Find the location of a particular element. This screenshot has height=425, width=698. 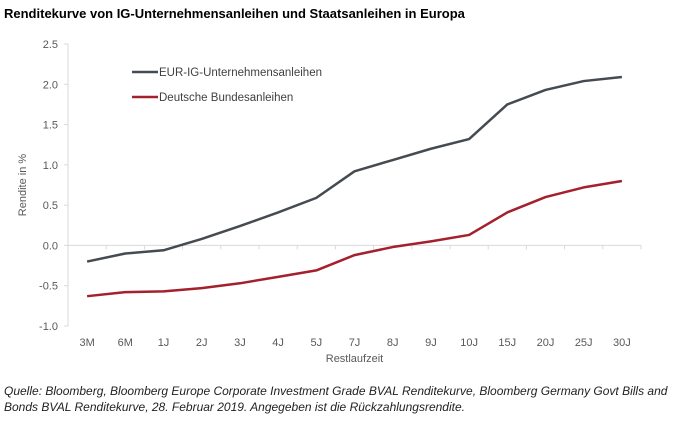

y-tick-label: 2.0 is located at coordinates (50, 85).